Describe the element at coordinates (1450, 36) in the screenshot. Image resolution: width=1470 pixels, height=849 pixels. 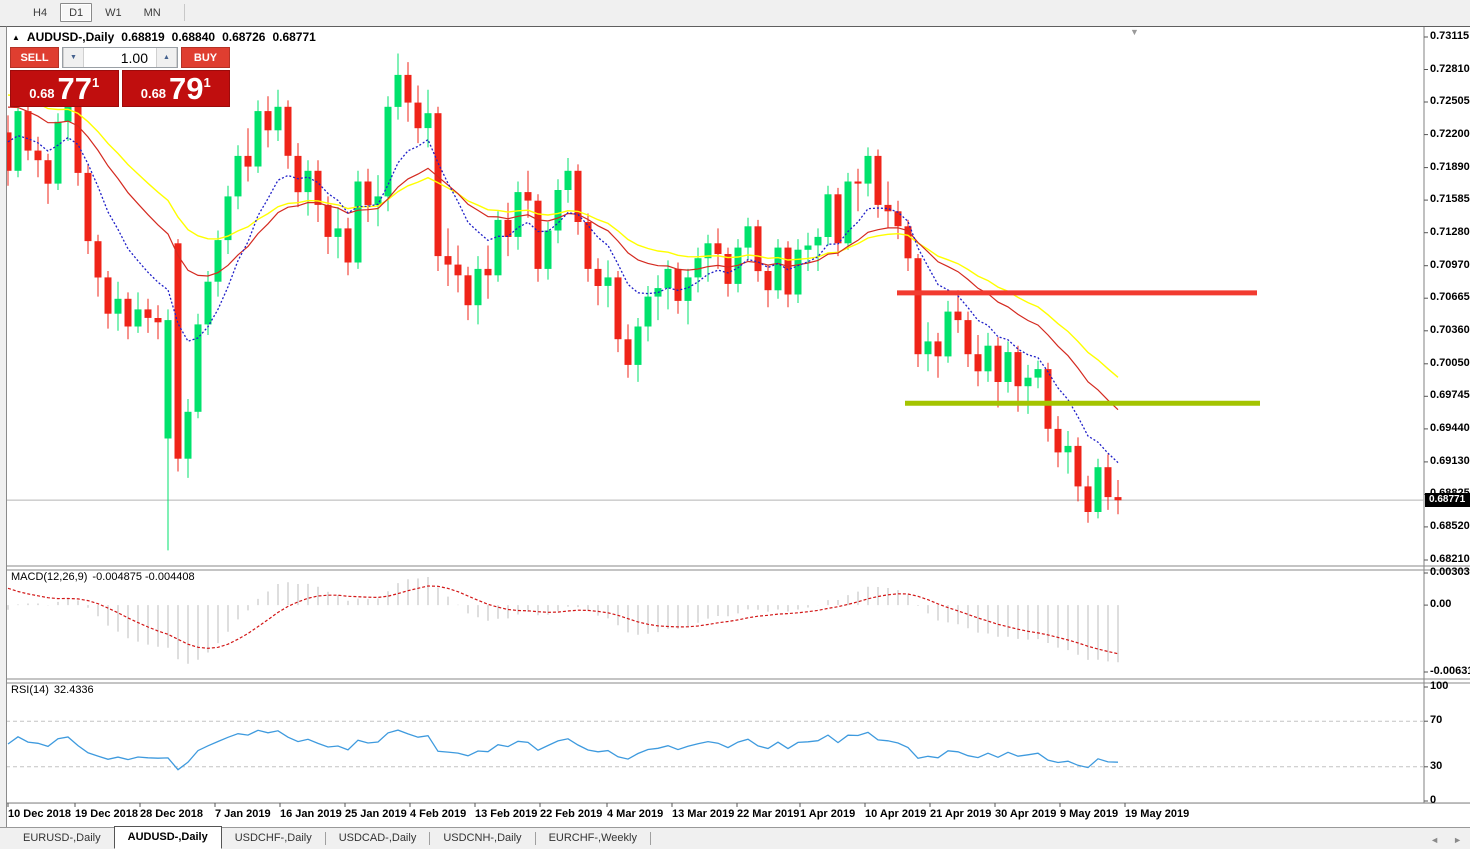
I see `axis-tick-label: 0.73115` at that location.